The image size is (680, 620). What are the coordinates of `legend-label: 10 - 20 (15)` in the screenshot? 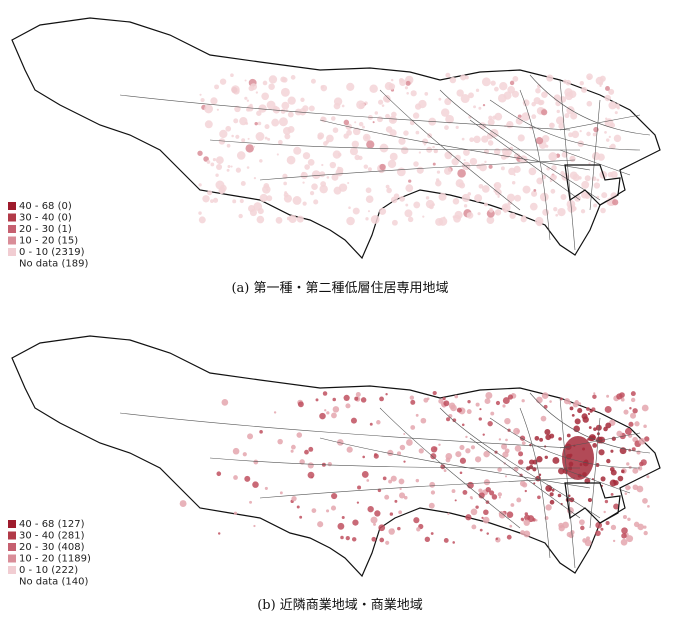 It's located at (48, 241).